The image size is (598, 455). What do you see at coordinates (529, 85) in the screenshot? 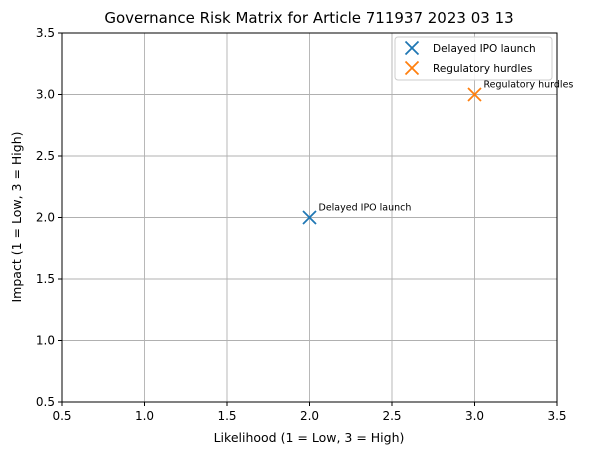
I see `point-annotation: Regulatory hurdles` at bounding box center [529, 85].